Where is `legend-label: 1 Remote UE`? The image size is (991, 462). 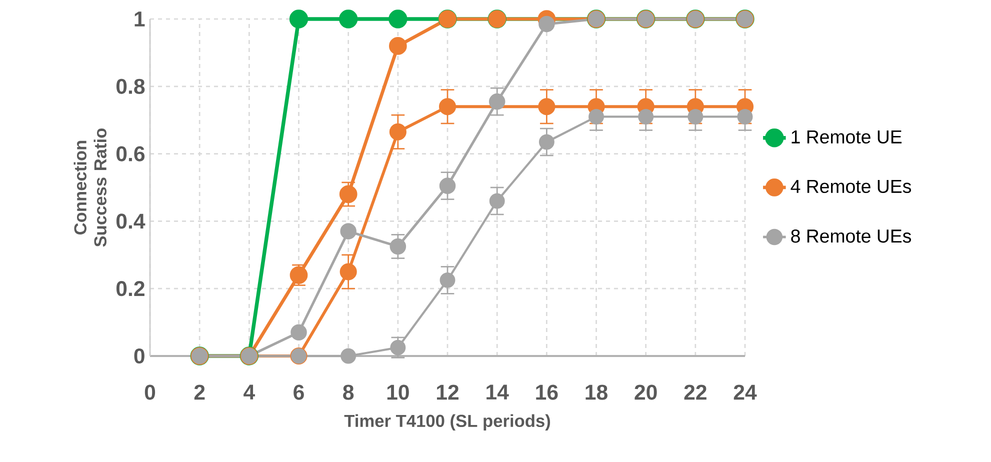 legend-label: 1 Remote UE is located at coordinates (847, 137).